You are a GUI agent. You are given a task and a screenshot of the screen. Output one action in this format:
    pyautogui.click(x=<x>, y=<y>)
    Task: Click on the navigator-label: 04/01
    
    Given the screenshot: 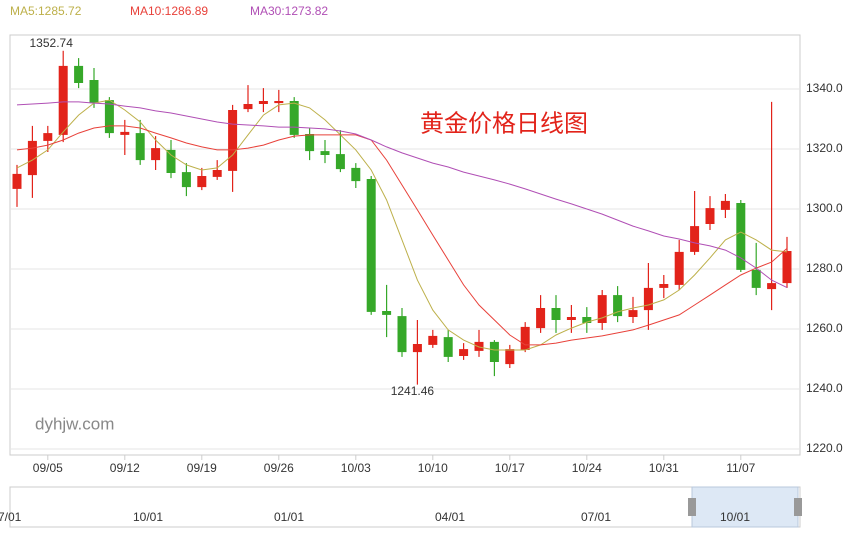 What is the action you would take?
    pyautogui.click(x=450, y=517)
    